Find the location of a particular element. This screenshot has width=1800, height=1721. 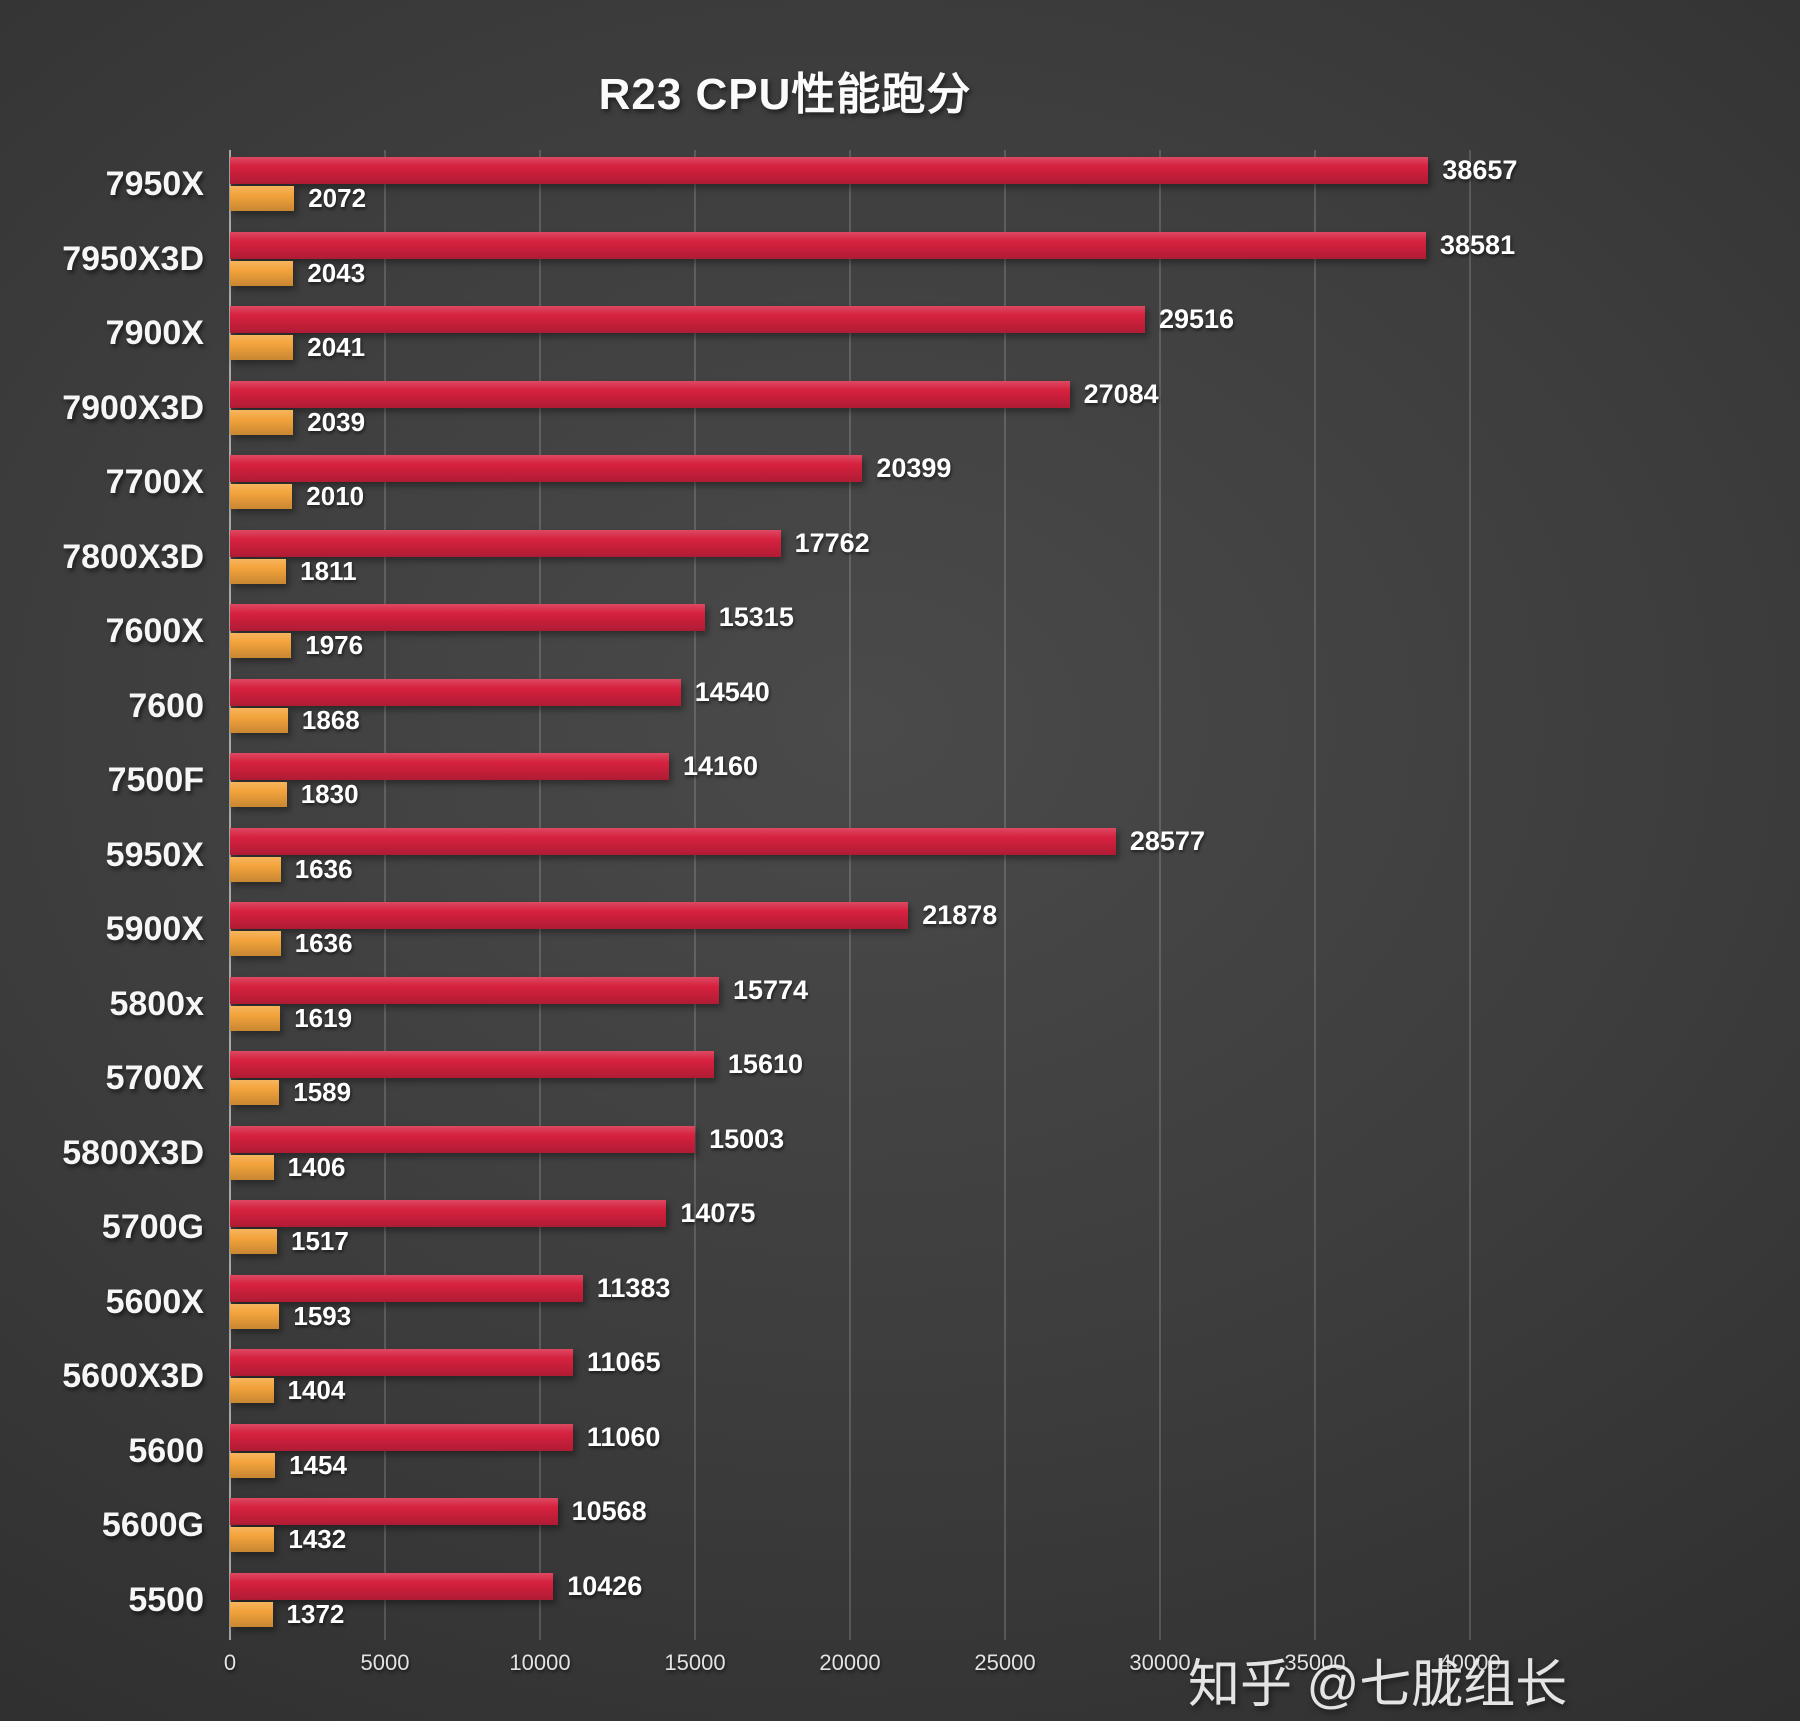

orange-bar-value: 1976 is located at coordinates (334, 645).